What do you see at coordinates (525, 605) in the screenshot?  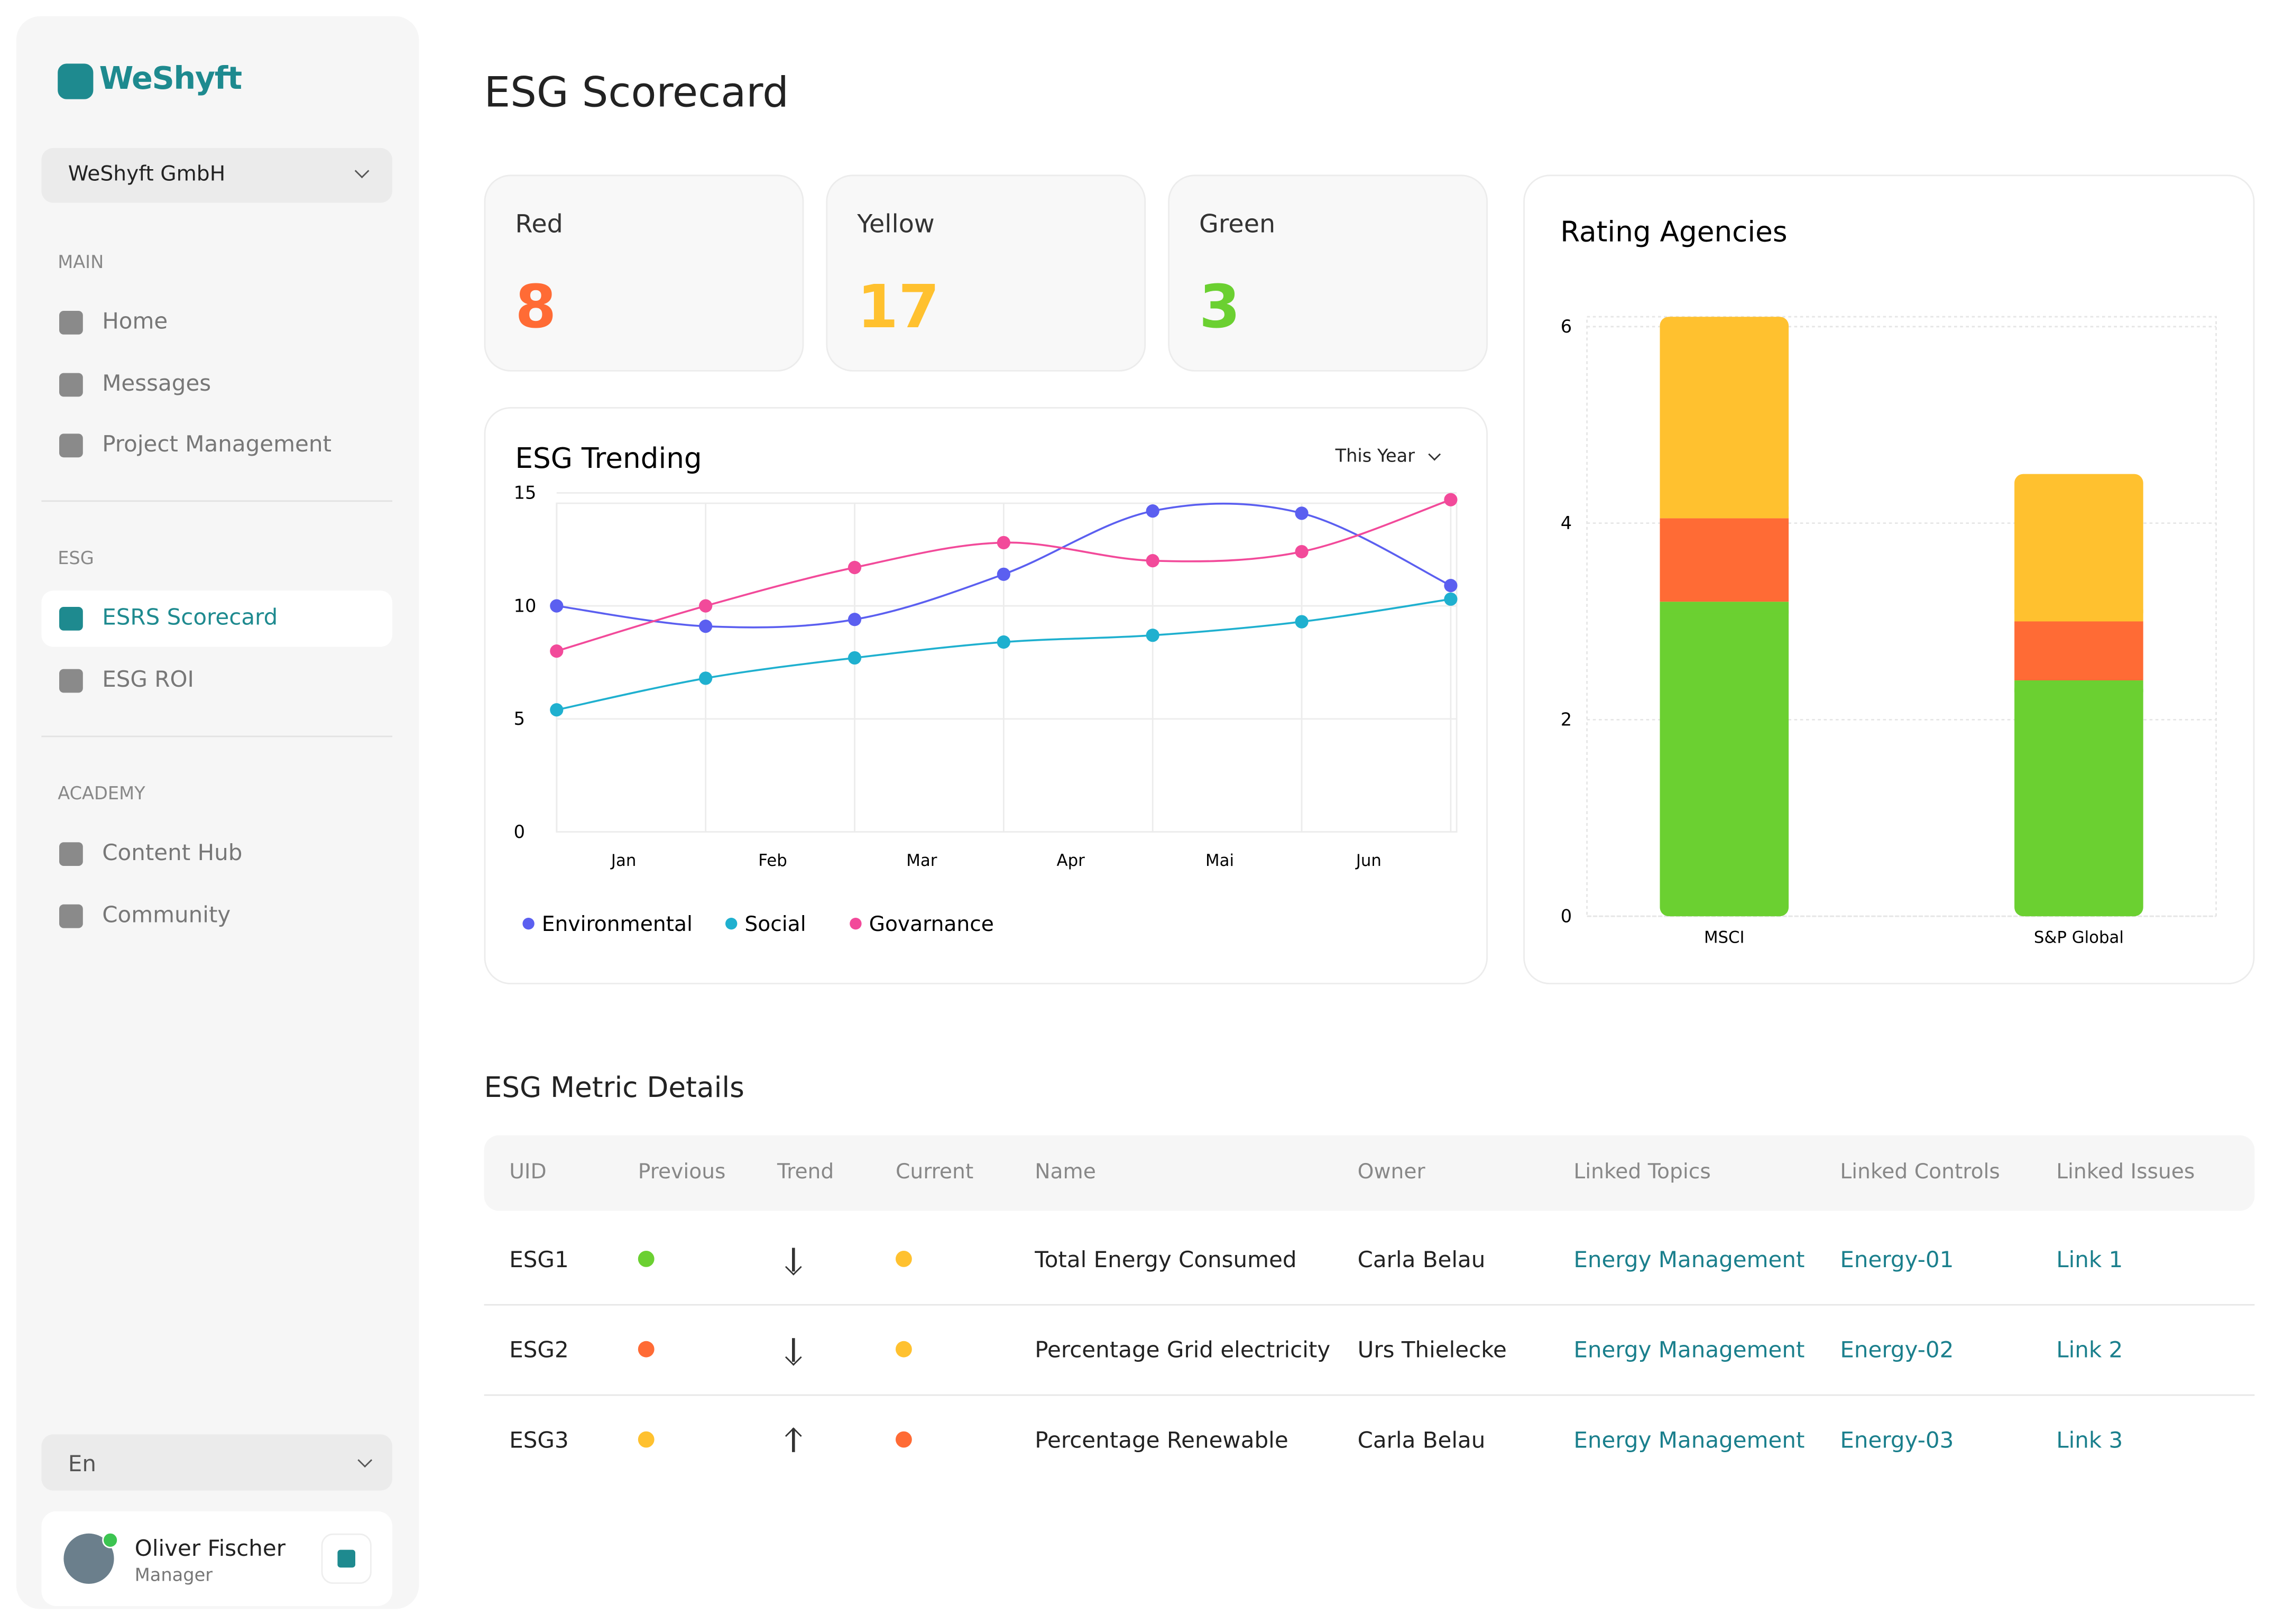 I see `y-tick-label: 10` at bounding box center [525, 605].